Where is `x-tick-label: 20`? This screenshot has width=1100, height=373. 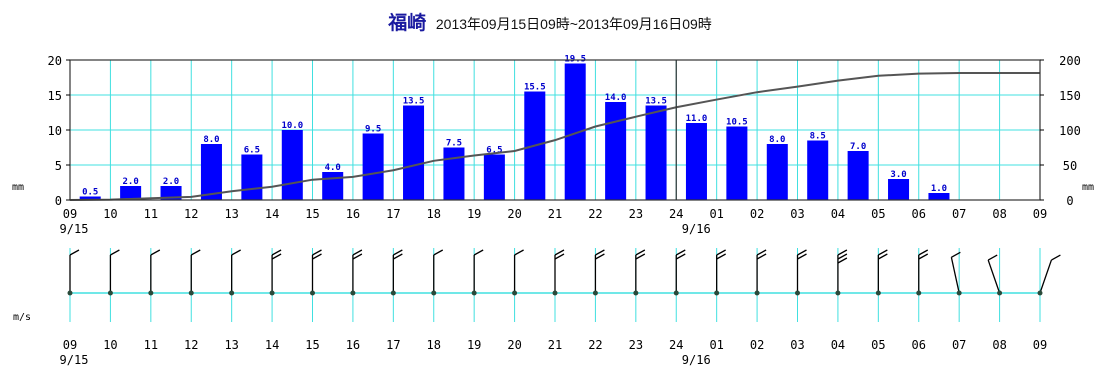 x-tick-label: 20 is located at coordinates (514, 214).